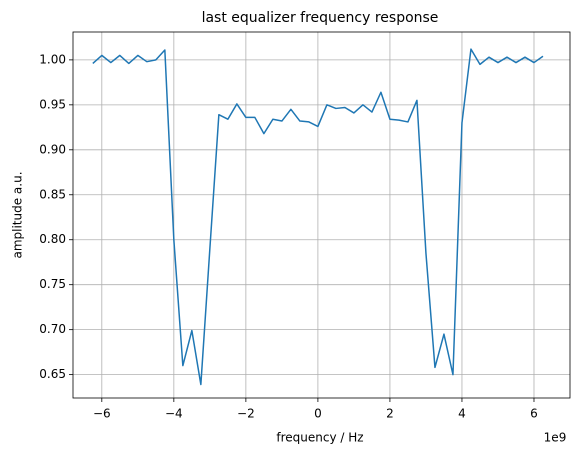 The height and width of the screenshot is (459, 576). Describe the element at coordinates (319, 438) in the screenshot. I see `x-axis-label: frequency / Hz` at that location.